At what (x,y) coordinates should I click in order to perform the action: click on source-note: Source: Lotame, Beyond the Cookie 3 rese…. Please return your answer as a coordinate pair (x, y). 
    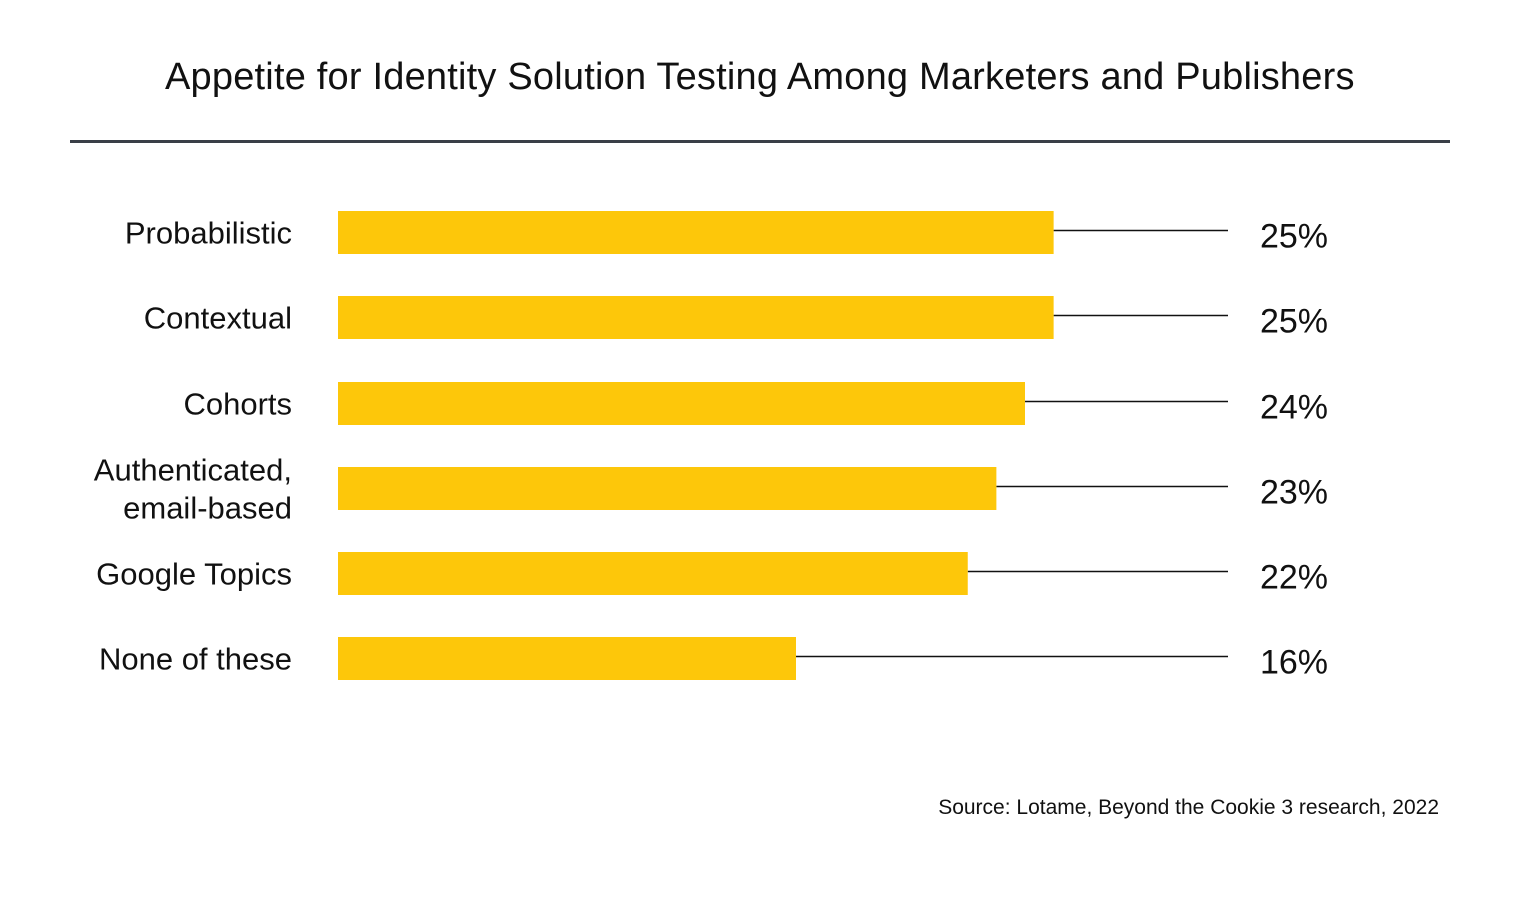
    Looking at the image, I should click on (1188, 807).